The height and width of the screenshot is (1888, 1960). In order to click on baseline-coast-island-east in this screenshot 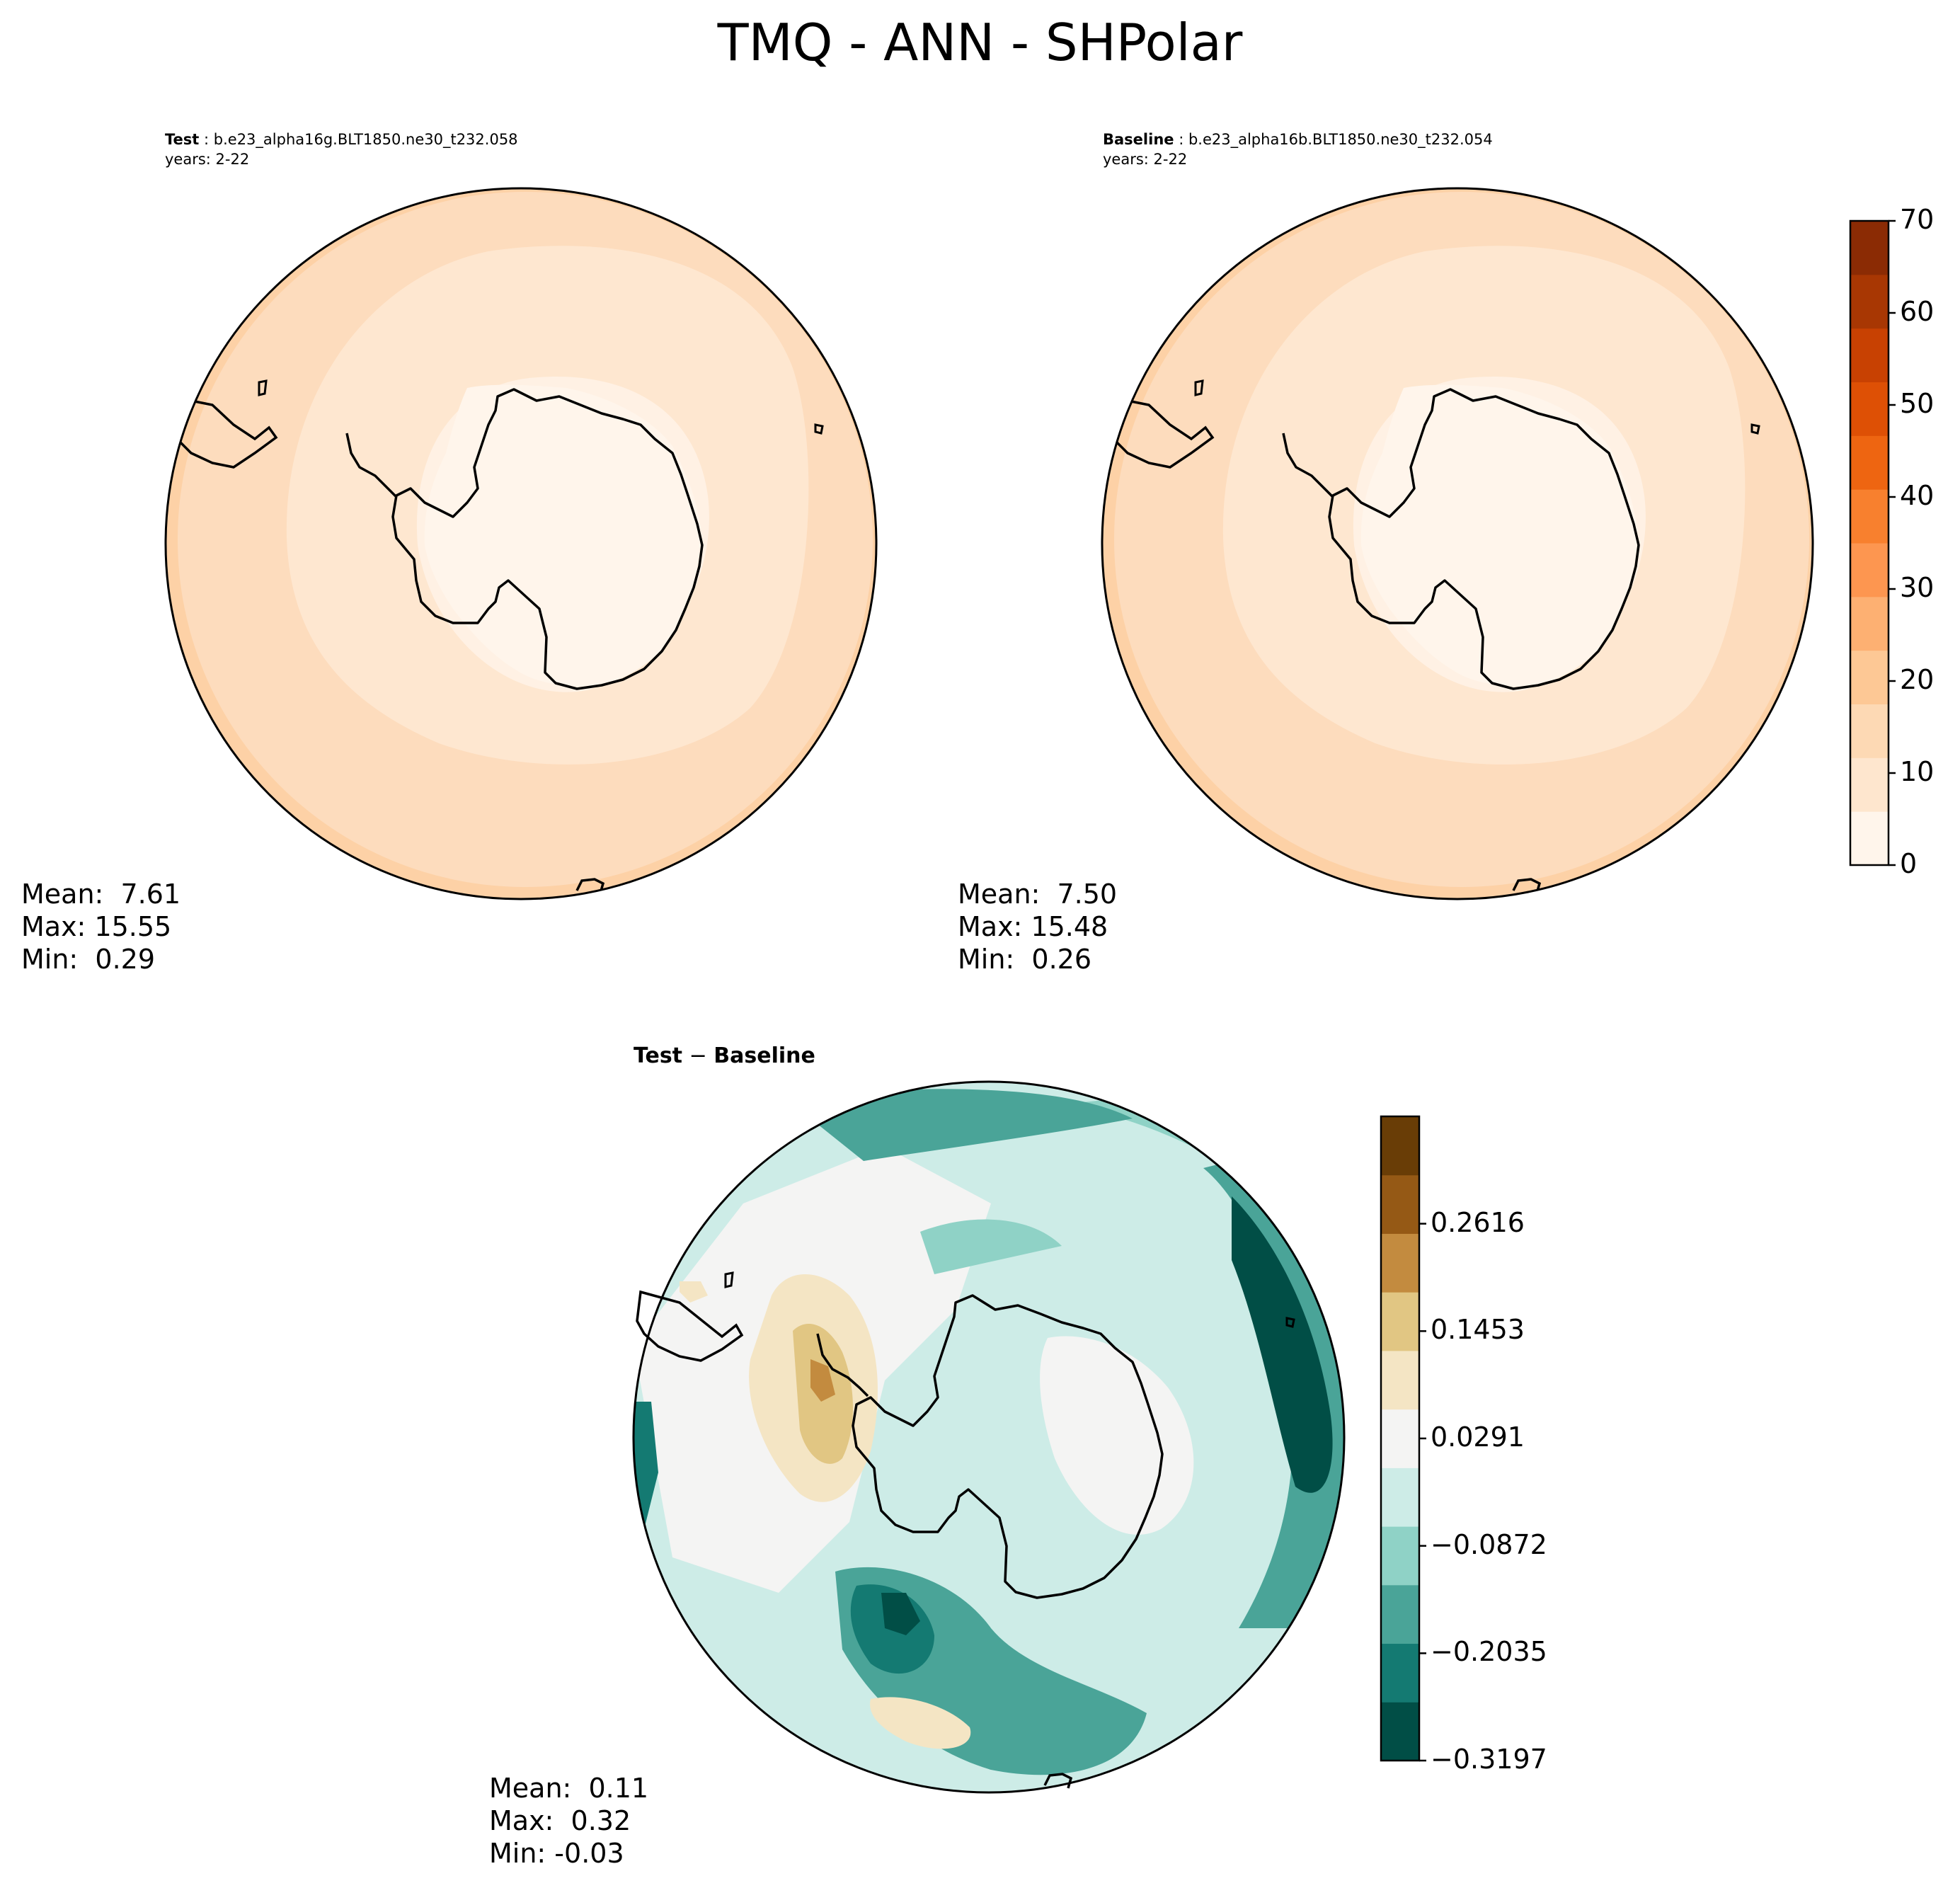, I will do `click(1755, 429)`.